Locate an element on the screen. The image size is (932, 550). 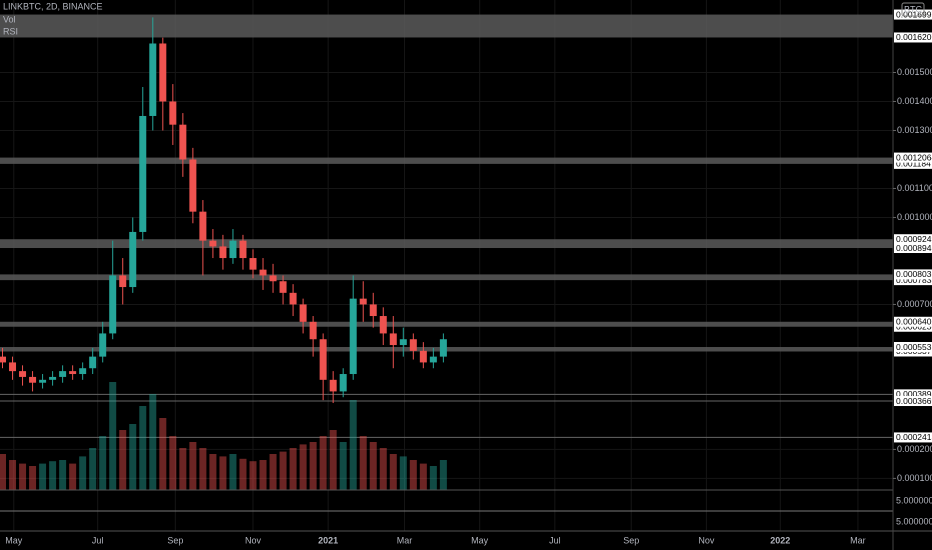
price-label: 0.00080362 is located at coordinates (914, 274).